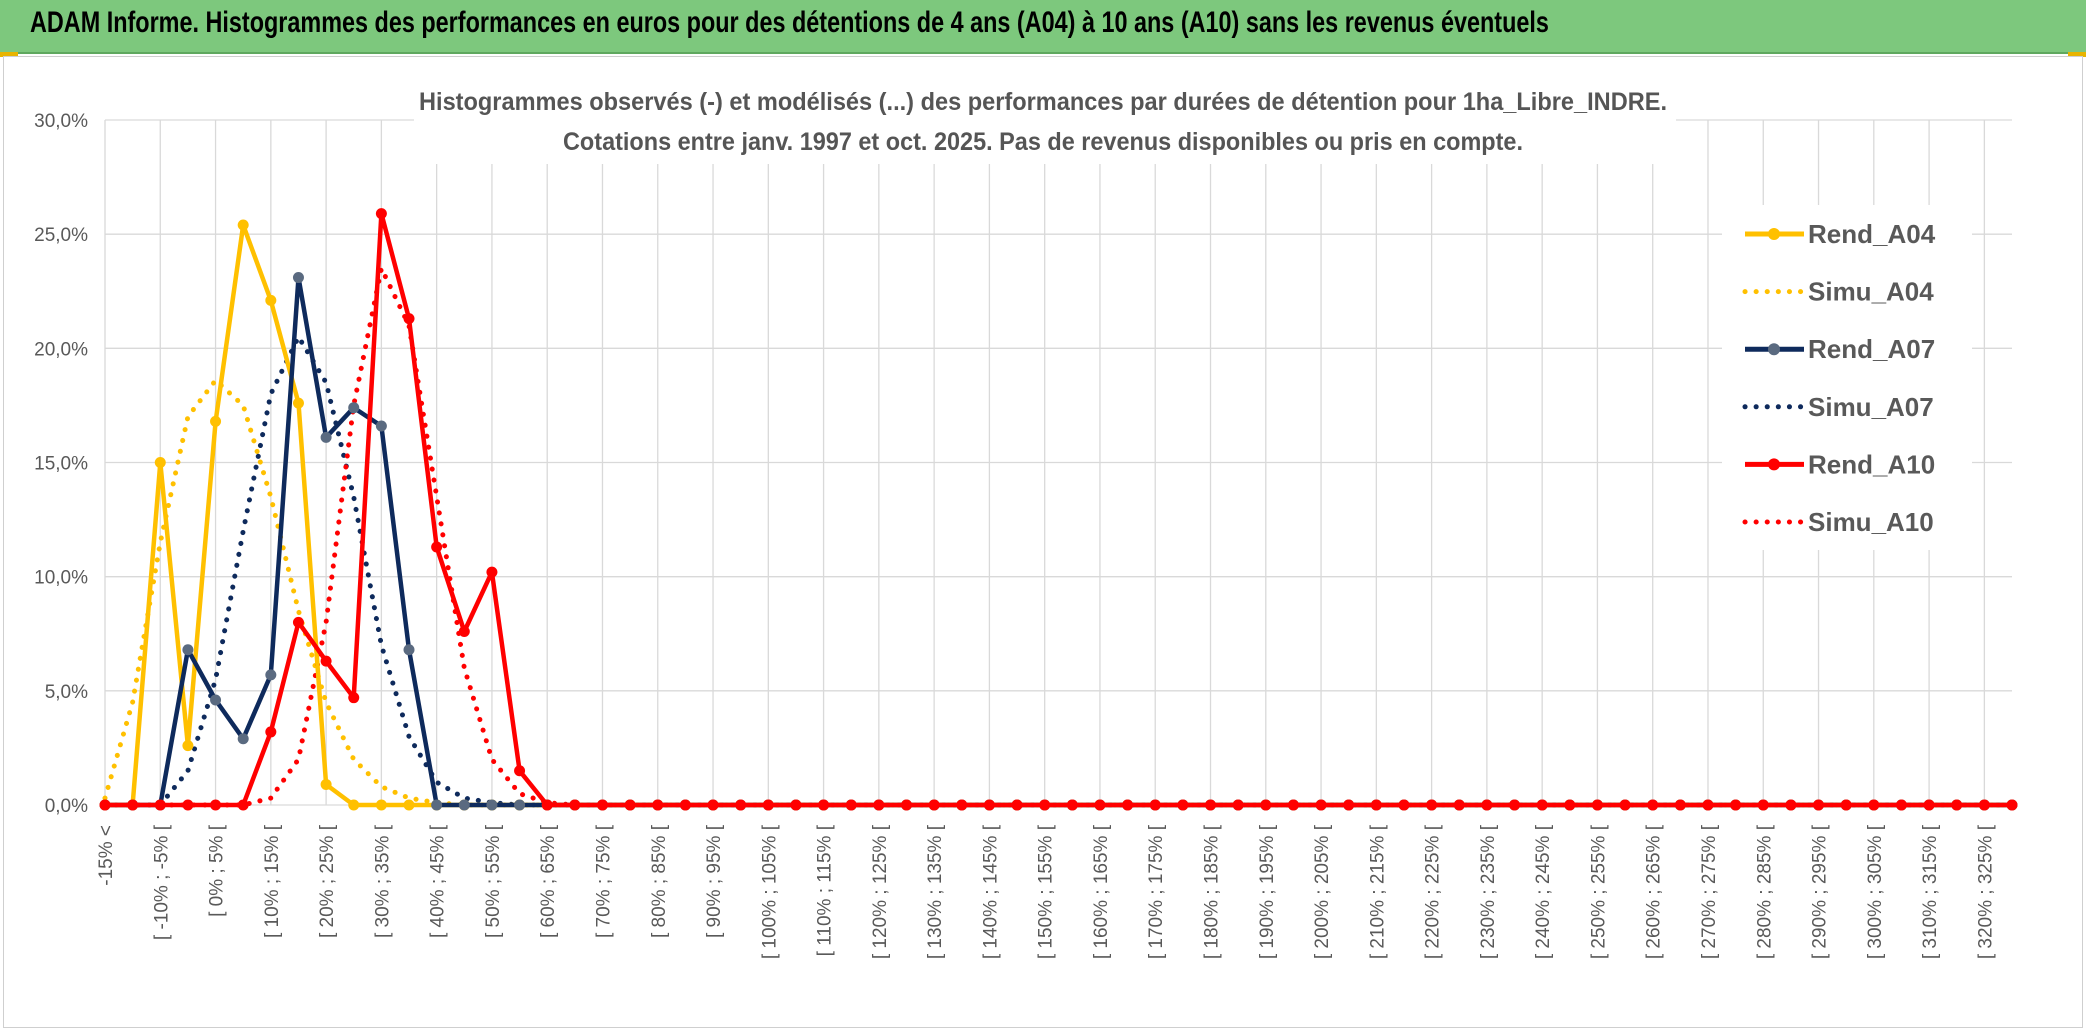 Image resolution: width=2086 pixels, height=1033 pixels. What do you see at coordinates (1985, 891) in the screenshot?
I see `x-tick-label: [ 320% ; 325% [` at bounding box center [1985, 891].